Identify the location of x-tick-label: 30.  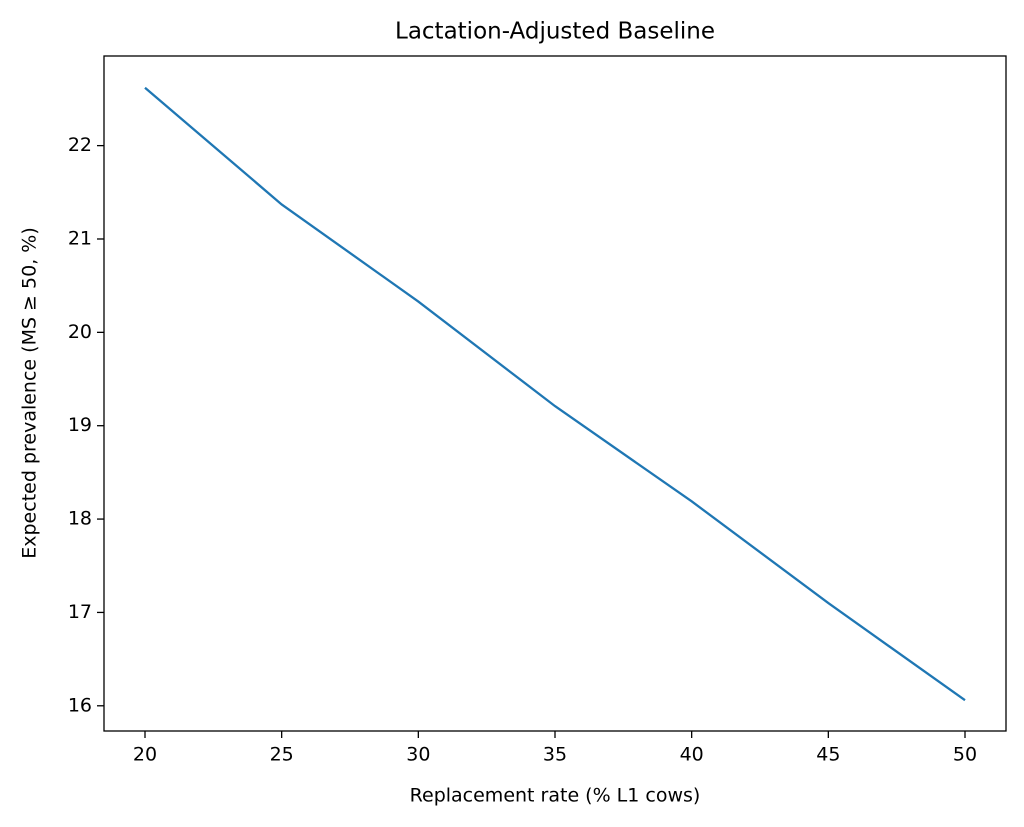
(418, 755).